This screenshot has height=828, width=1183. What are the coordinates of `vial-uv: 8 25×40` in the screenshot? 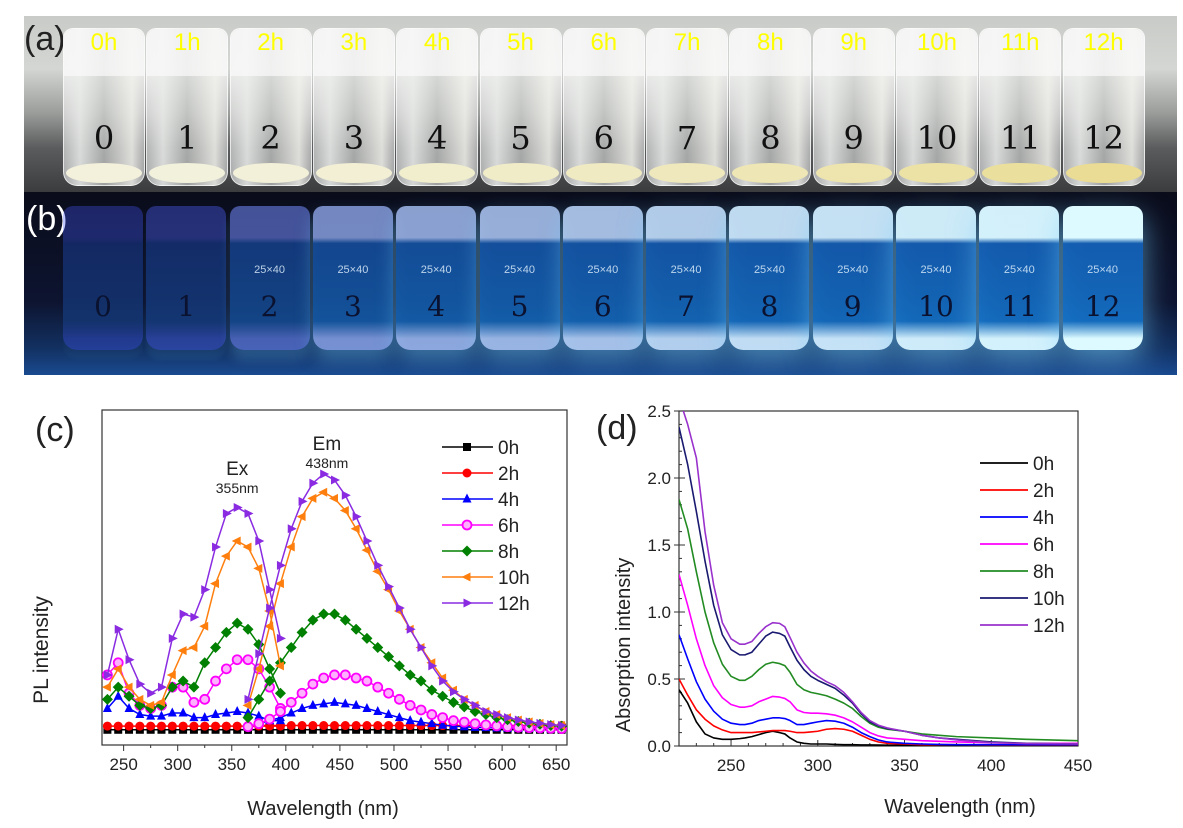 It's located at (769, 278).